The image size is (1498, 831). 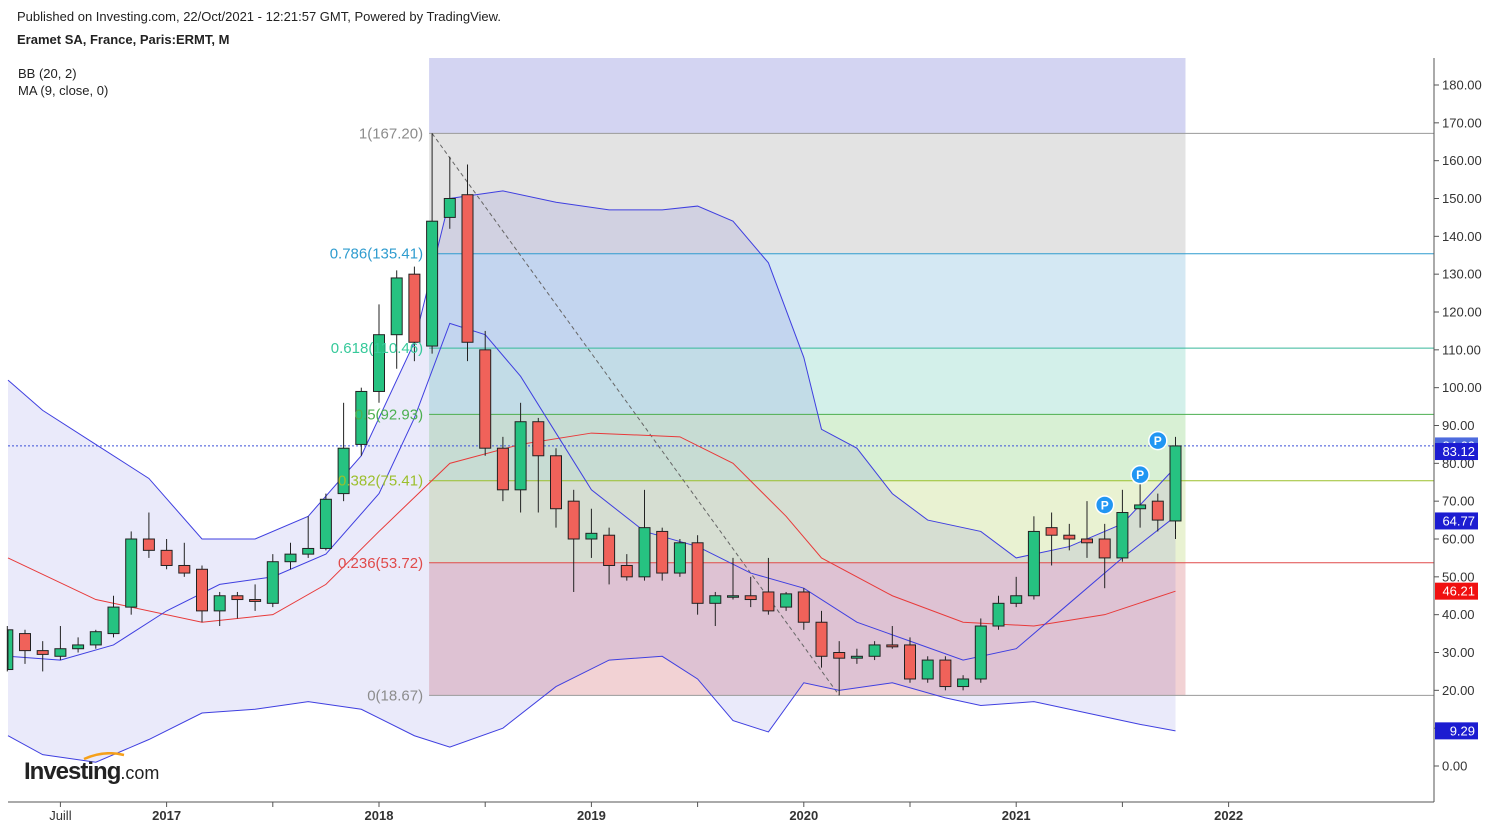 I want to click on indicator-ma-label: MA (9, close, 0), so click(x=63, y=90).